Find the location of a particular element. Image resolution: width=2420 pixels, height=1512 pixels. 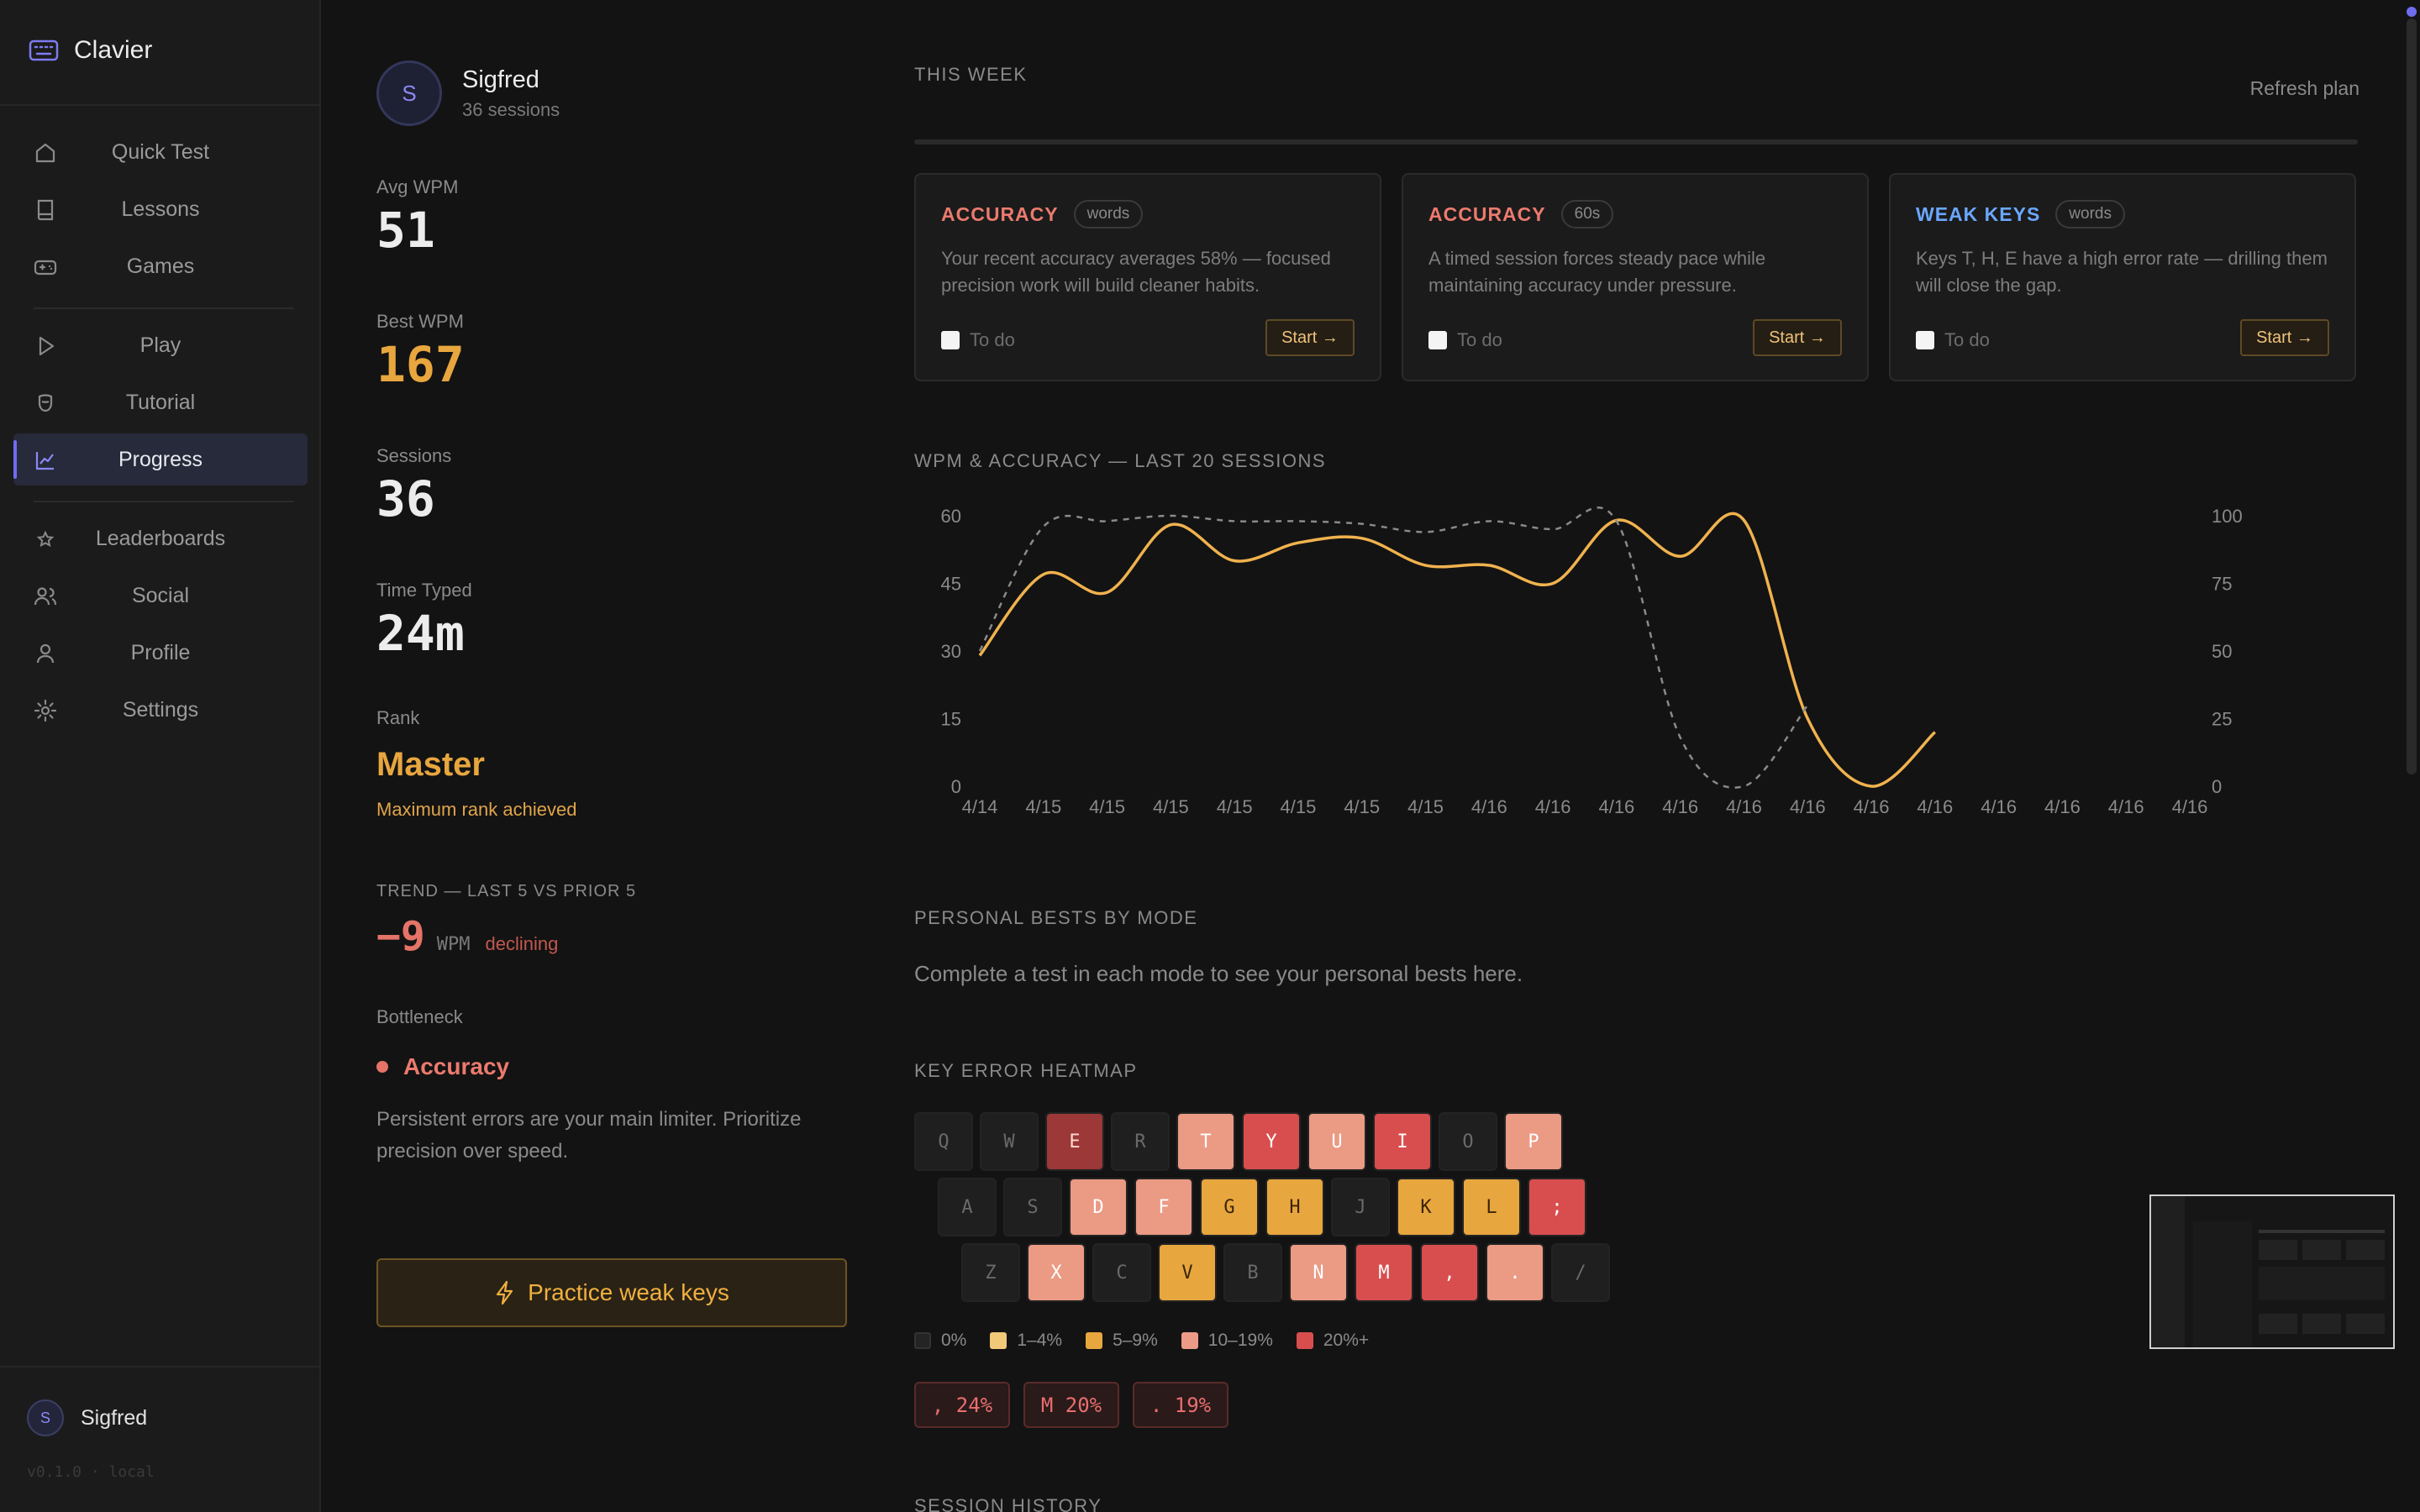

legend-item: 5–9% is located at coordinates (1122, 1341).